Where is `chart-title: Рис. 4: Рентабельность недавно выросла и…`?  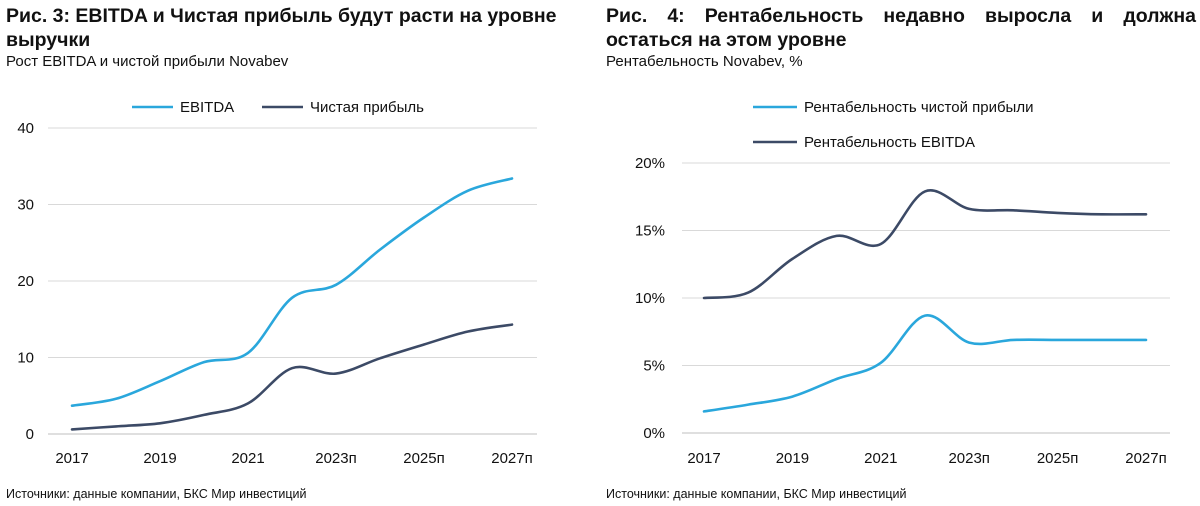 chart-title: Рис. 4: Рентабельность недавно выросла и… is located at coordinates (901, 28).